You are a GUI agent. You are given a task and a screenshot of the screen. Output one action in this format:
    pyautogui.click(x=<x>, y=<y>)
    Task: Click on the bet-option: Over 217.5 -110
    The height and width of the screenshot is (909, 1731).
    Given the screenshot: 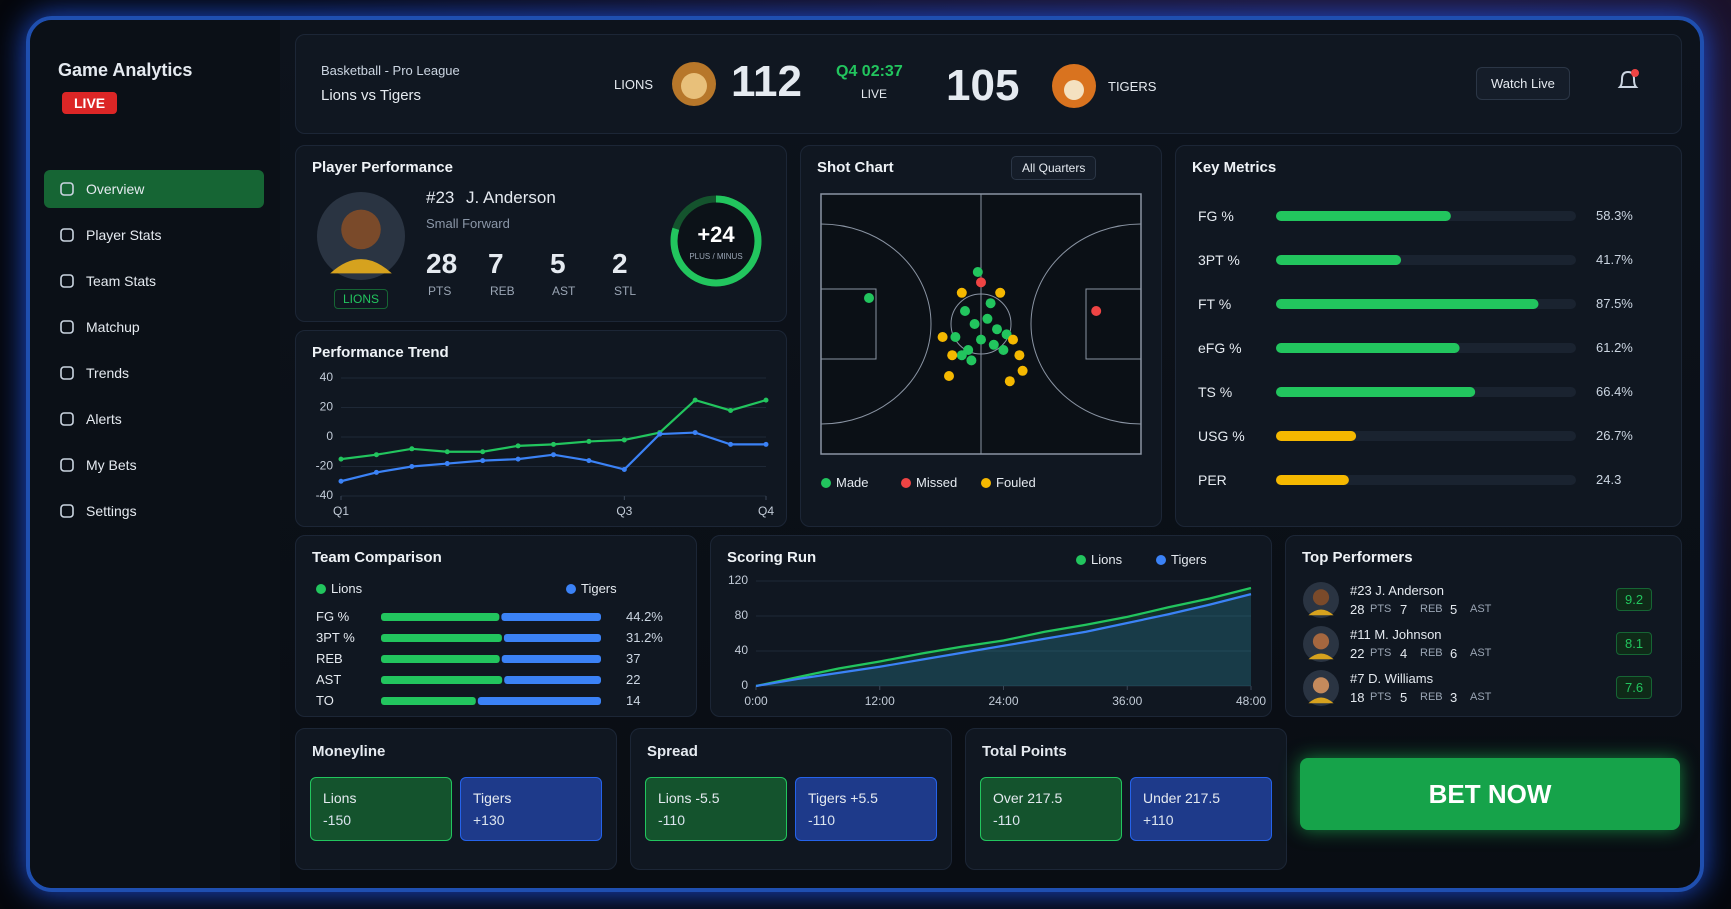 What is the action you would take?
    pyautogui.click(x=1051, y=809)
    